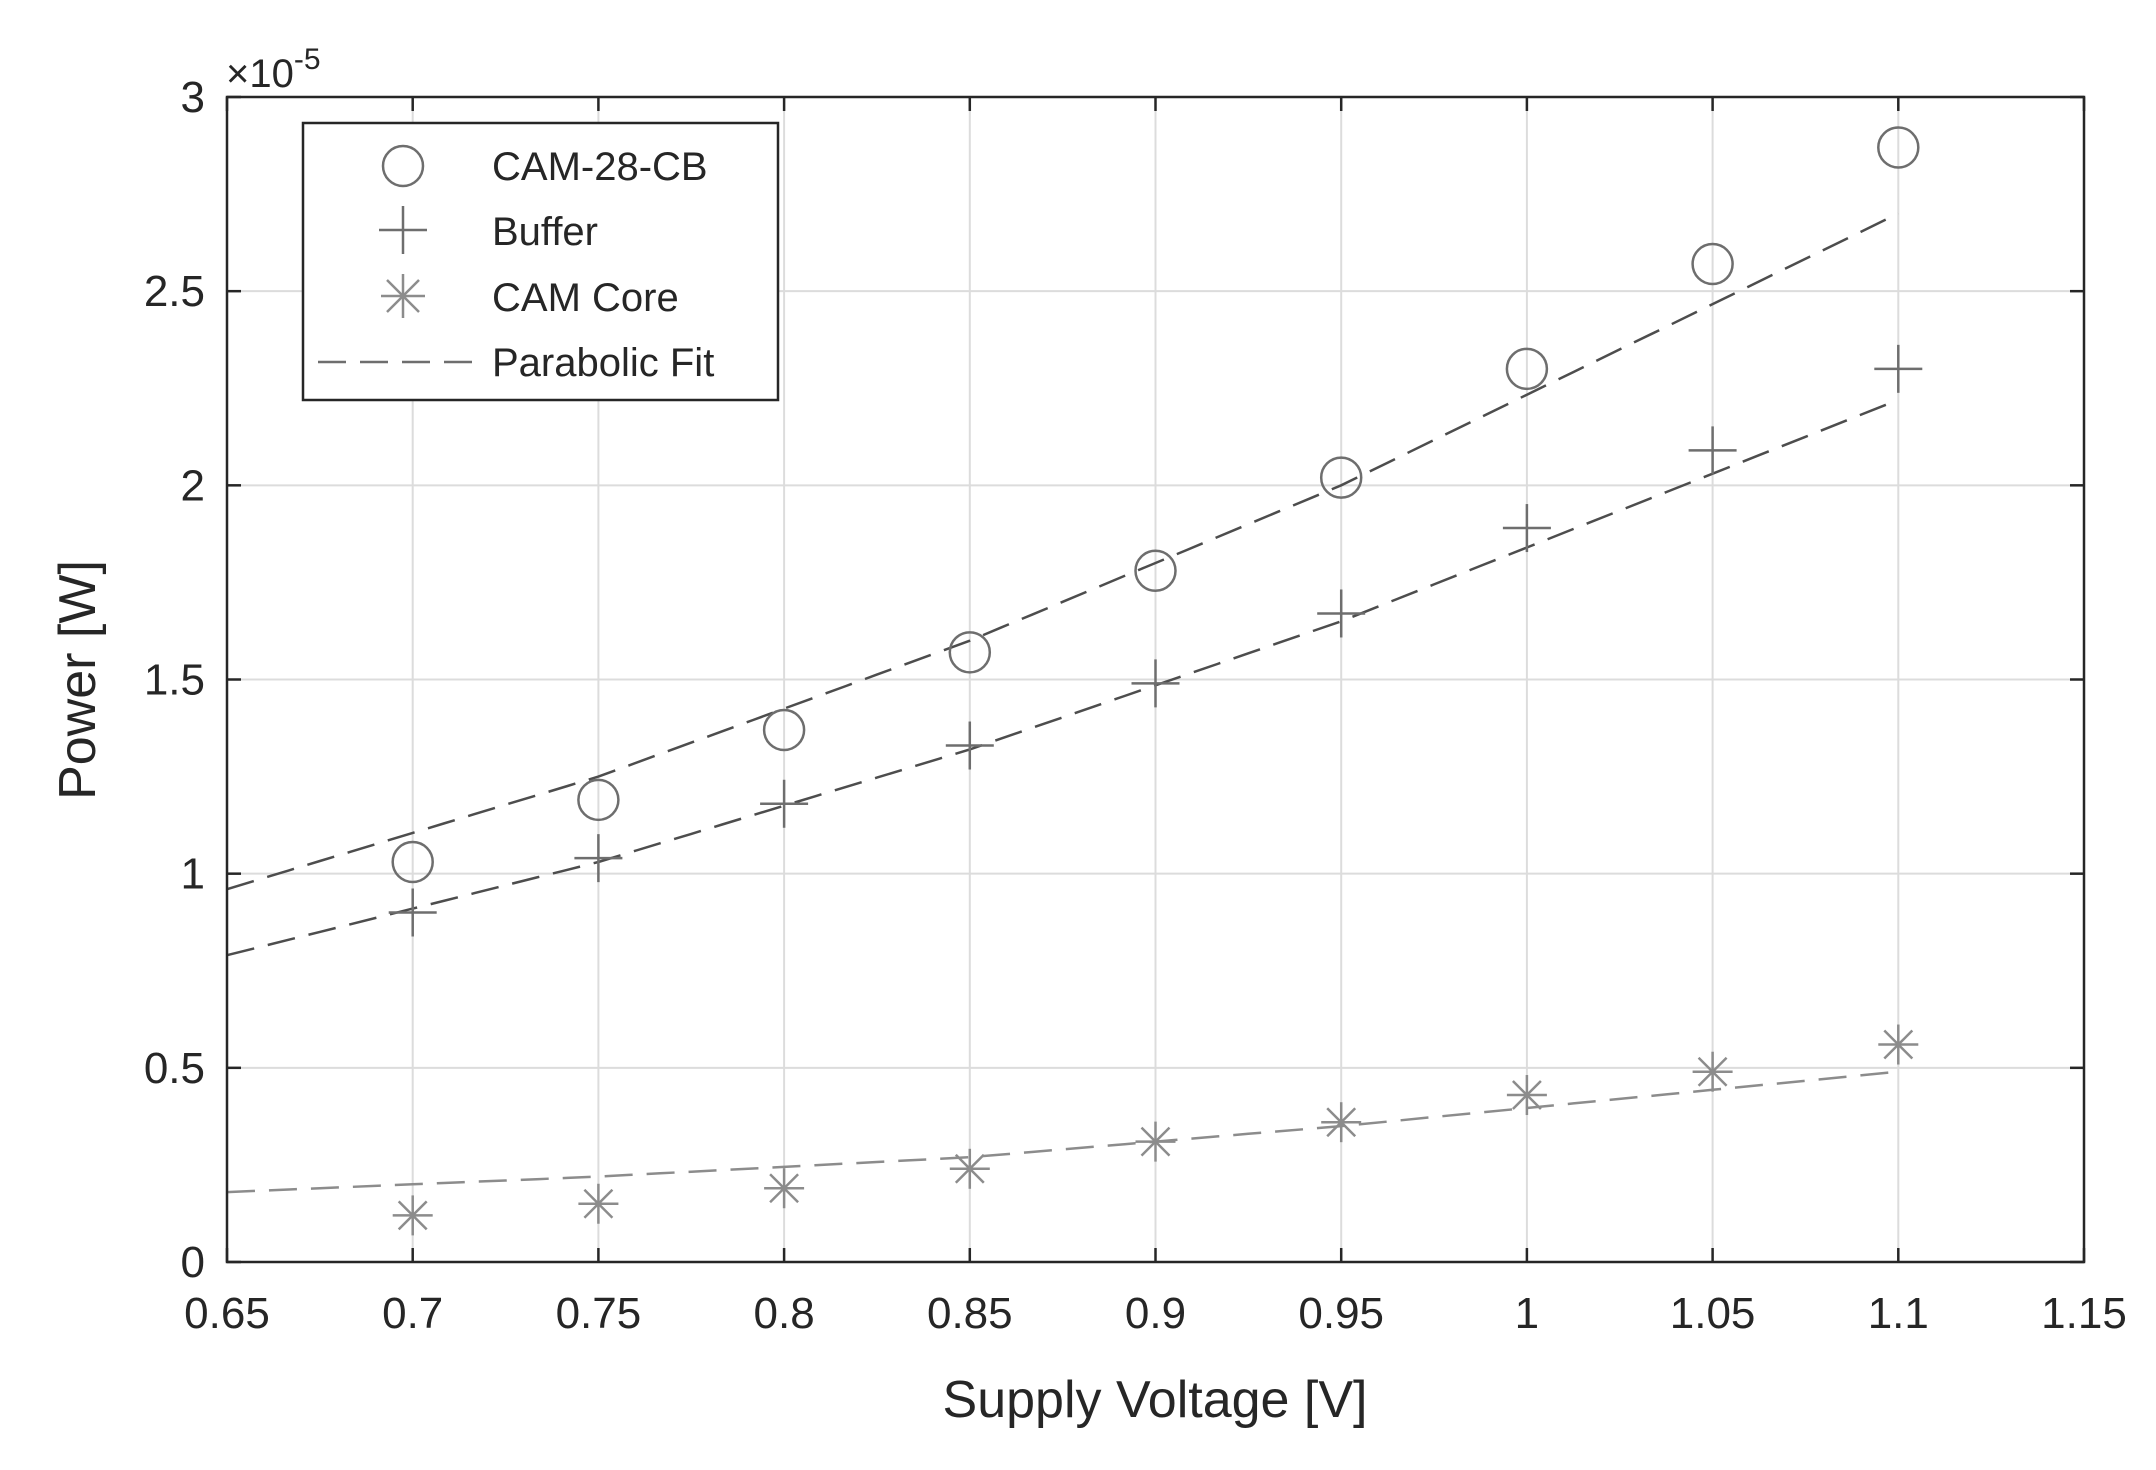  What do you see at coordinates (193, 97) in the screenshot?
I see `y-tick-label: 3` at bounding box center [193, 97].